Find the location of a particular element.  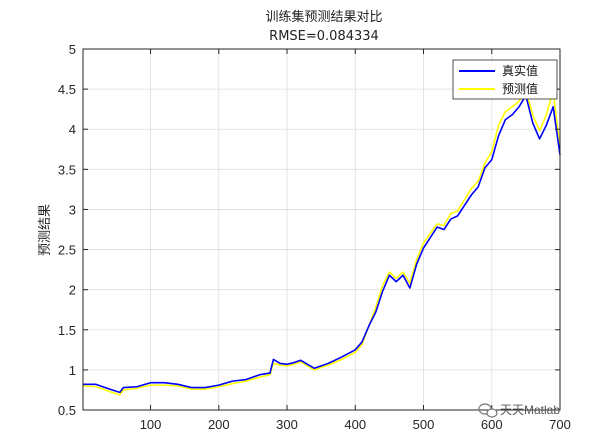

y-tick-label: 4 is located at coordinates (72, 129).